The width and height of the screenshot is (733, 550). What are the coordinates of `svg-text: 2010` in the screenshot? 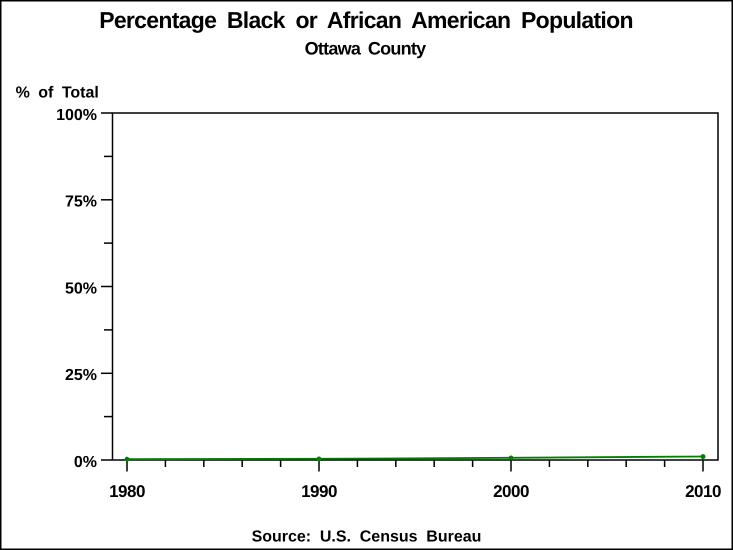 It's located at (703, 491).